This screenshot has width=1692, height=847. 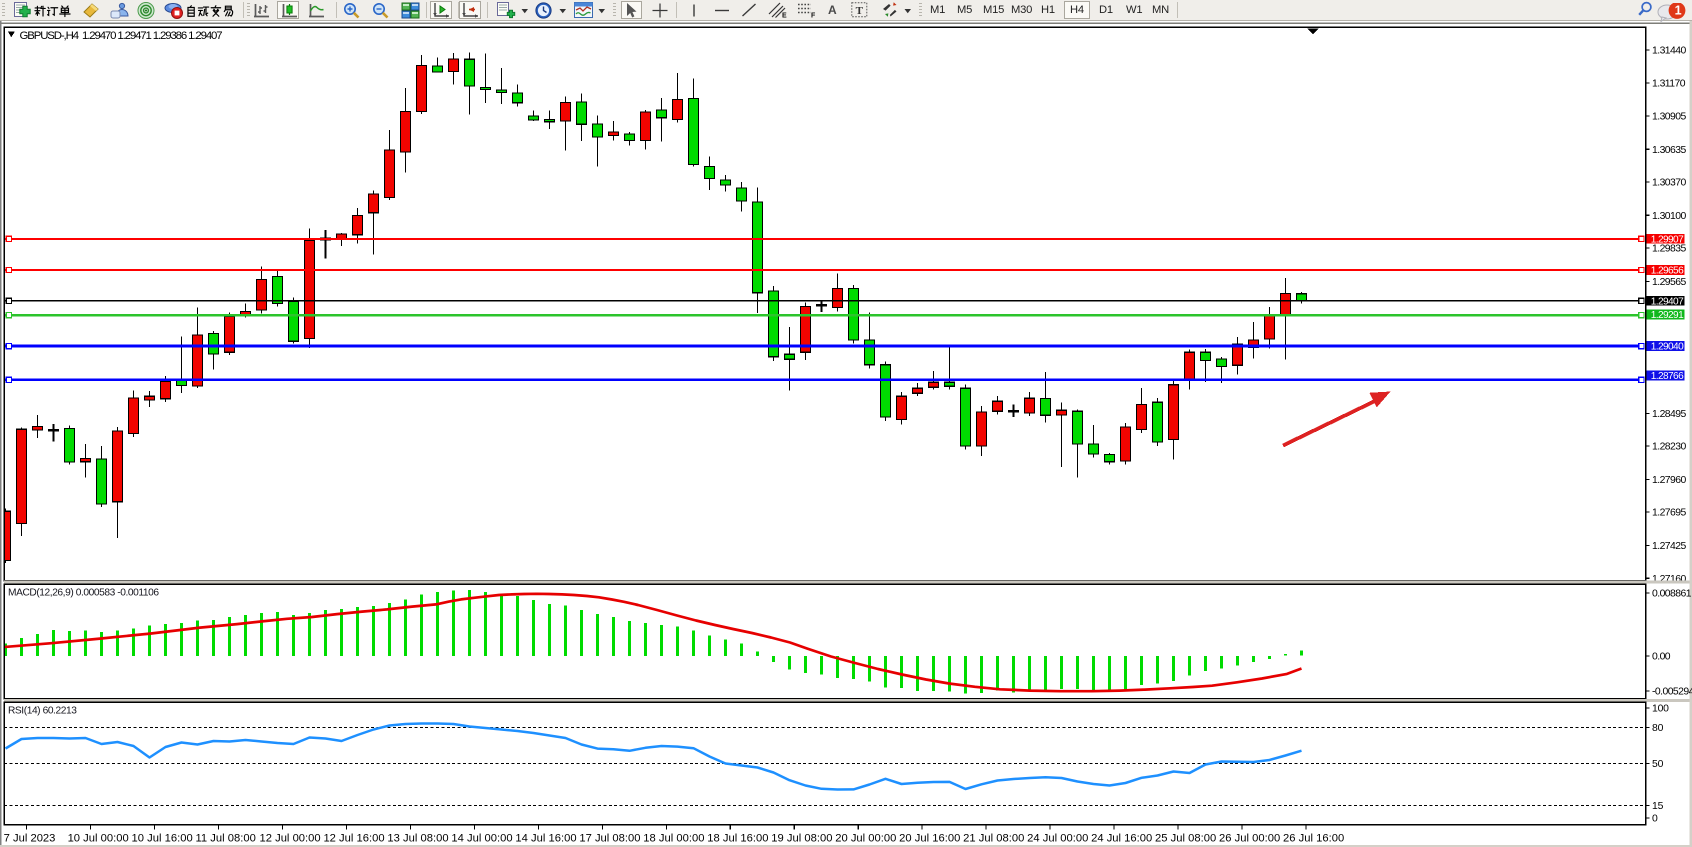 What do you see at coordinates (1669, 249) in the screenshot?
I see `svg-text: 1.29835` at bounding box center [1669, 249].